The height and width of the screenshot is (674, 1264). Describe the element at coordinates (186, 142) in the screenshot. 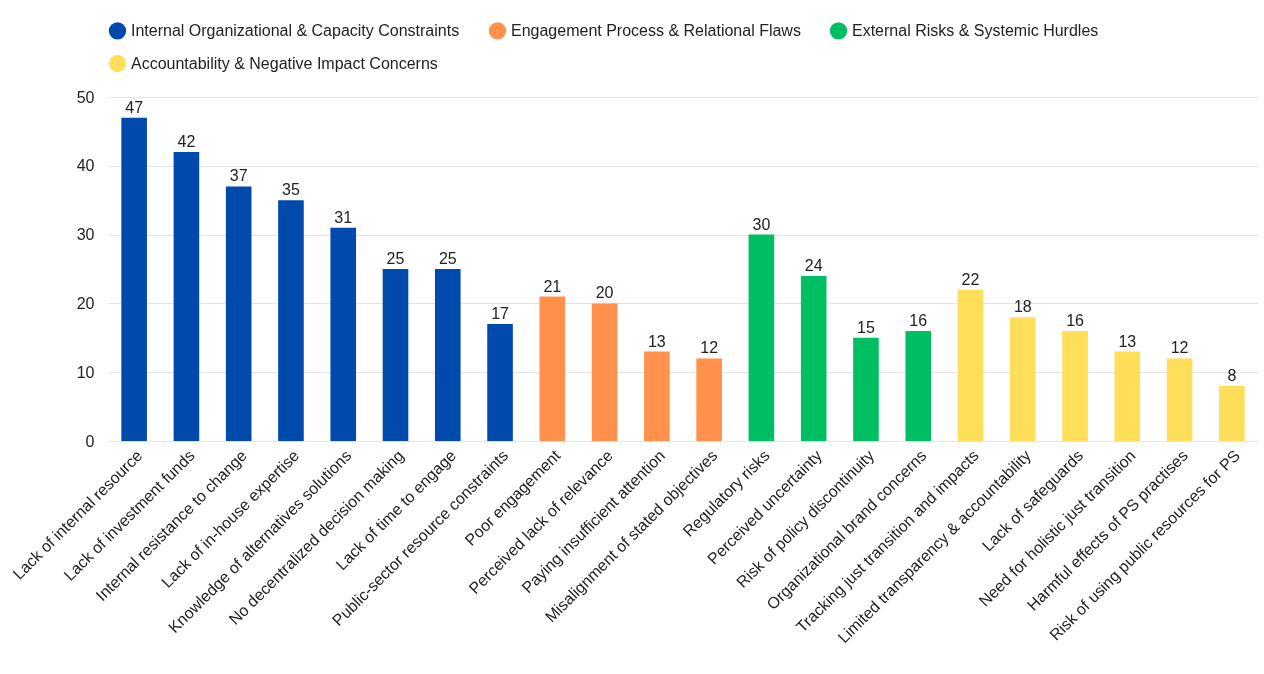

I see `data-label: 42` at that location.